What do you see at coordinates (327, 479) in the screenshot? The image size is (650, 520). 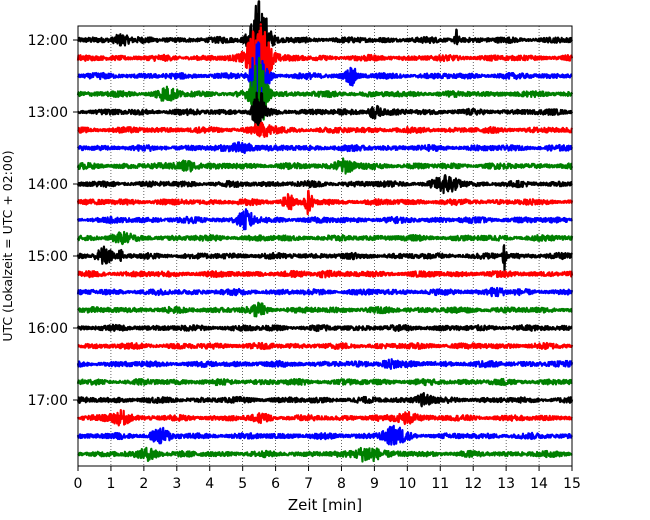 I see `x-axis-ticks: 0 1 2 3 4 5 6 7 8 9 10 11 12 13 14 15` at bounding box center [327, 479].